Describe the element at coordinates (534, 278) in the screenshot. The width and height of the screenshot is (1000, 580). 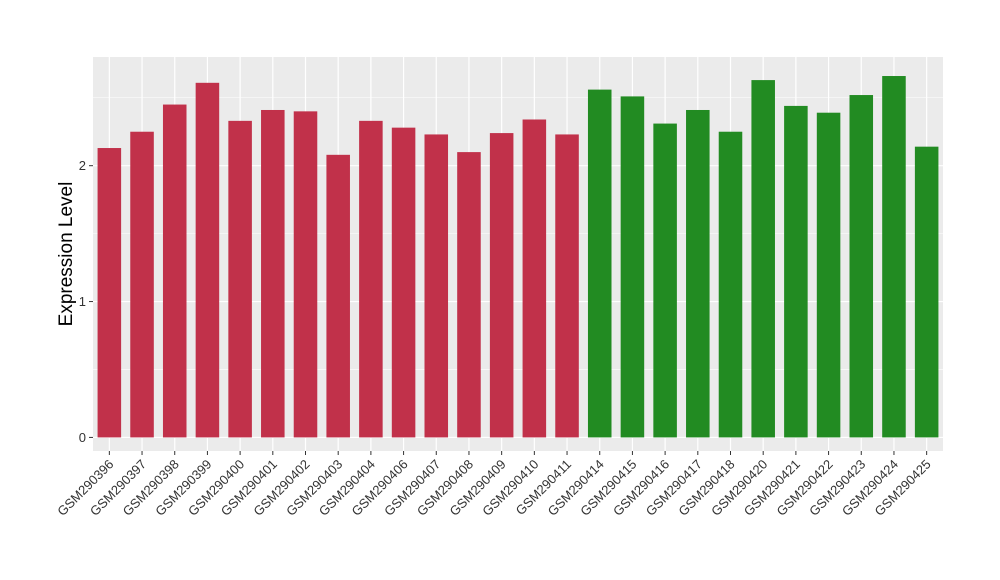
I see `bar-GSM290410` at that location.